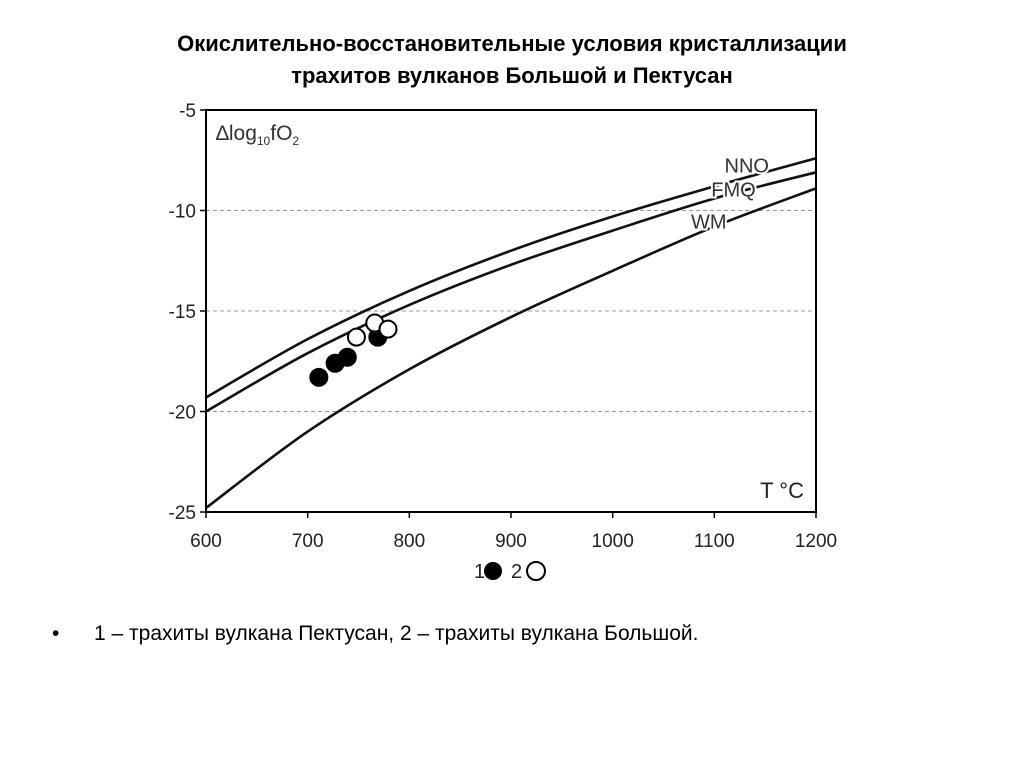  What do you see at coordinates (516, 572) in the screenshot?
I see `legend-label-2: 2` at bounding box center [516, 572].